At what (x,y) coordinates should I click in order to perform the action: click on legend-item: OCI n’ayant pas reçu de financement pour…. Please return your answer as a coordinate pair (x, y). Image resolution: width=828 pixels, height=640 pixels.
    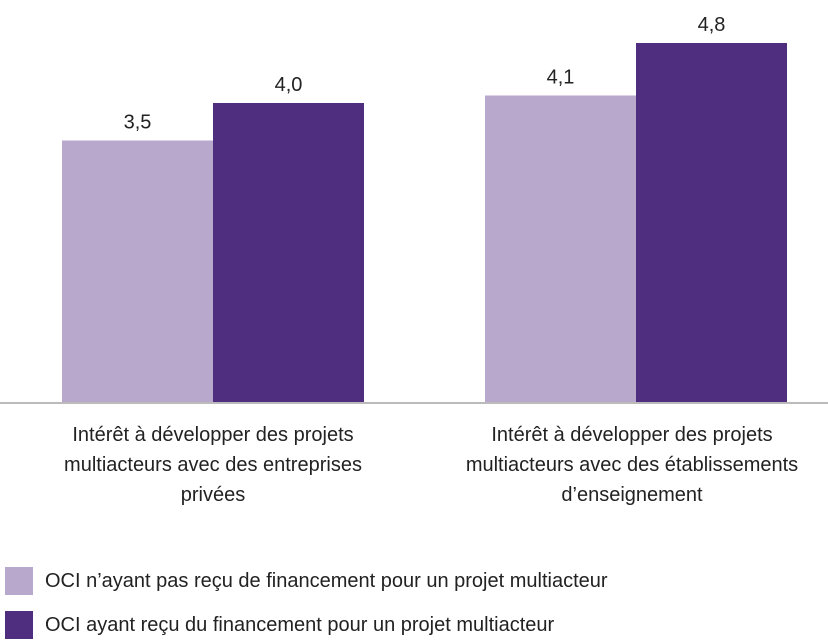
    Looking at the image, I should click on (306, 581).